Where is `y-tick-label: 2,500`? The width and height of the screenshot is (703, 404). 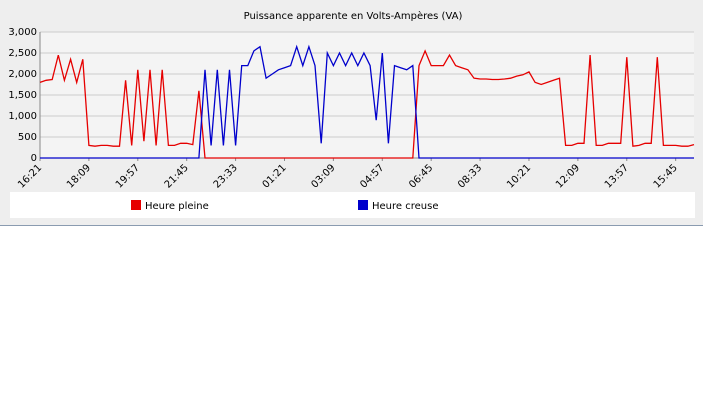
y-tick-label: 2,500 is located at coordinates (22, 53).